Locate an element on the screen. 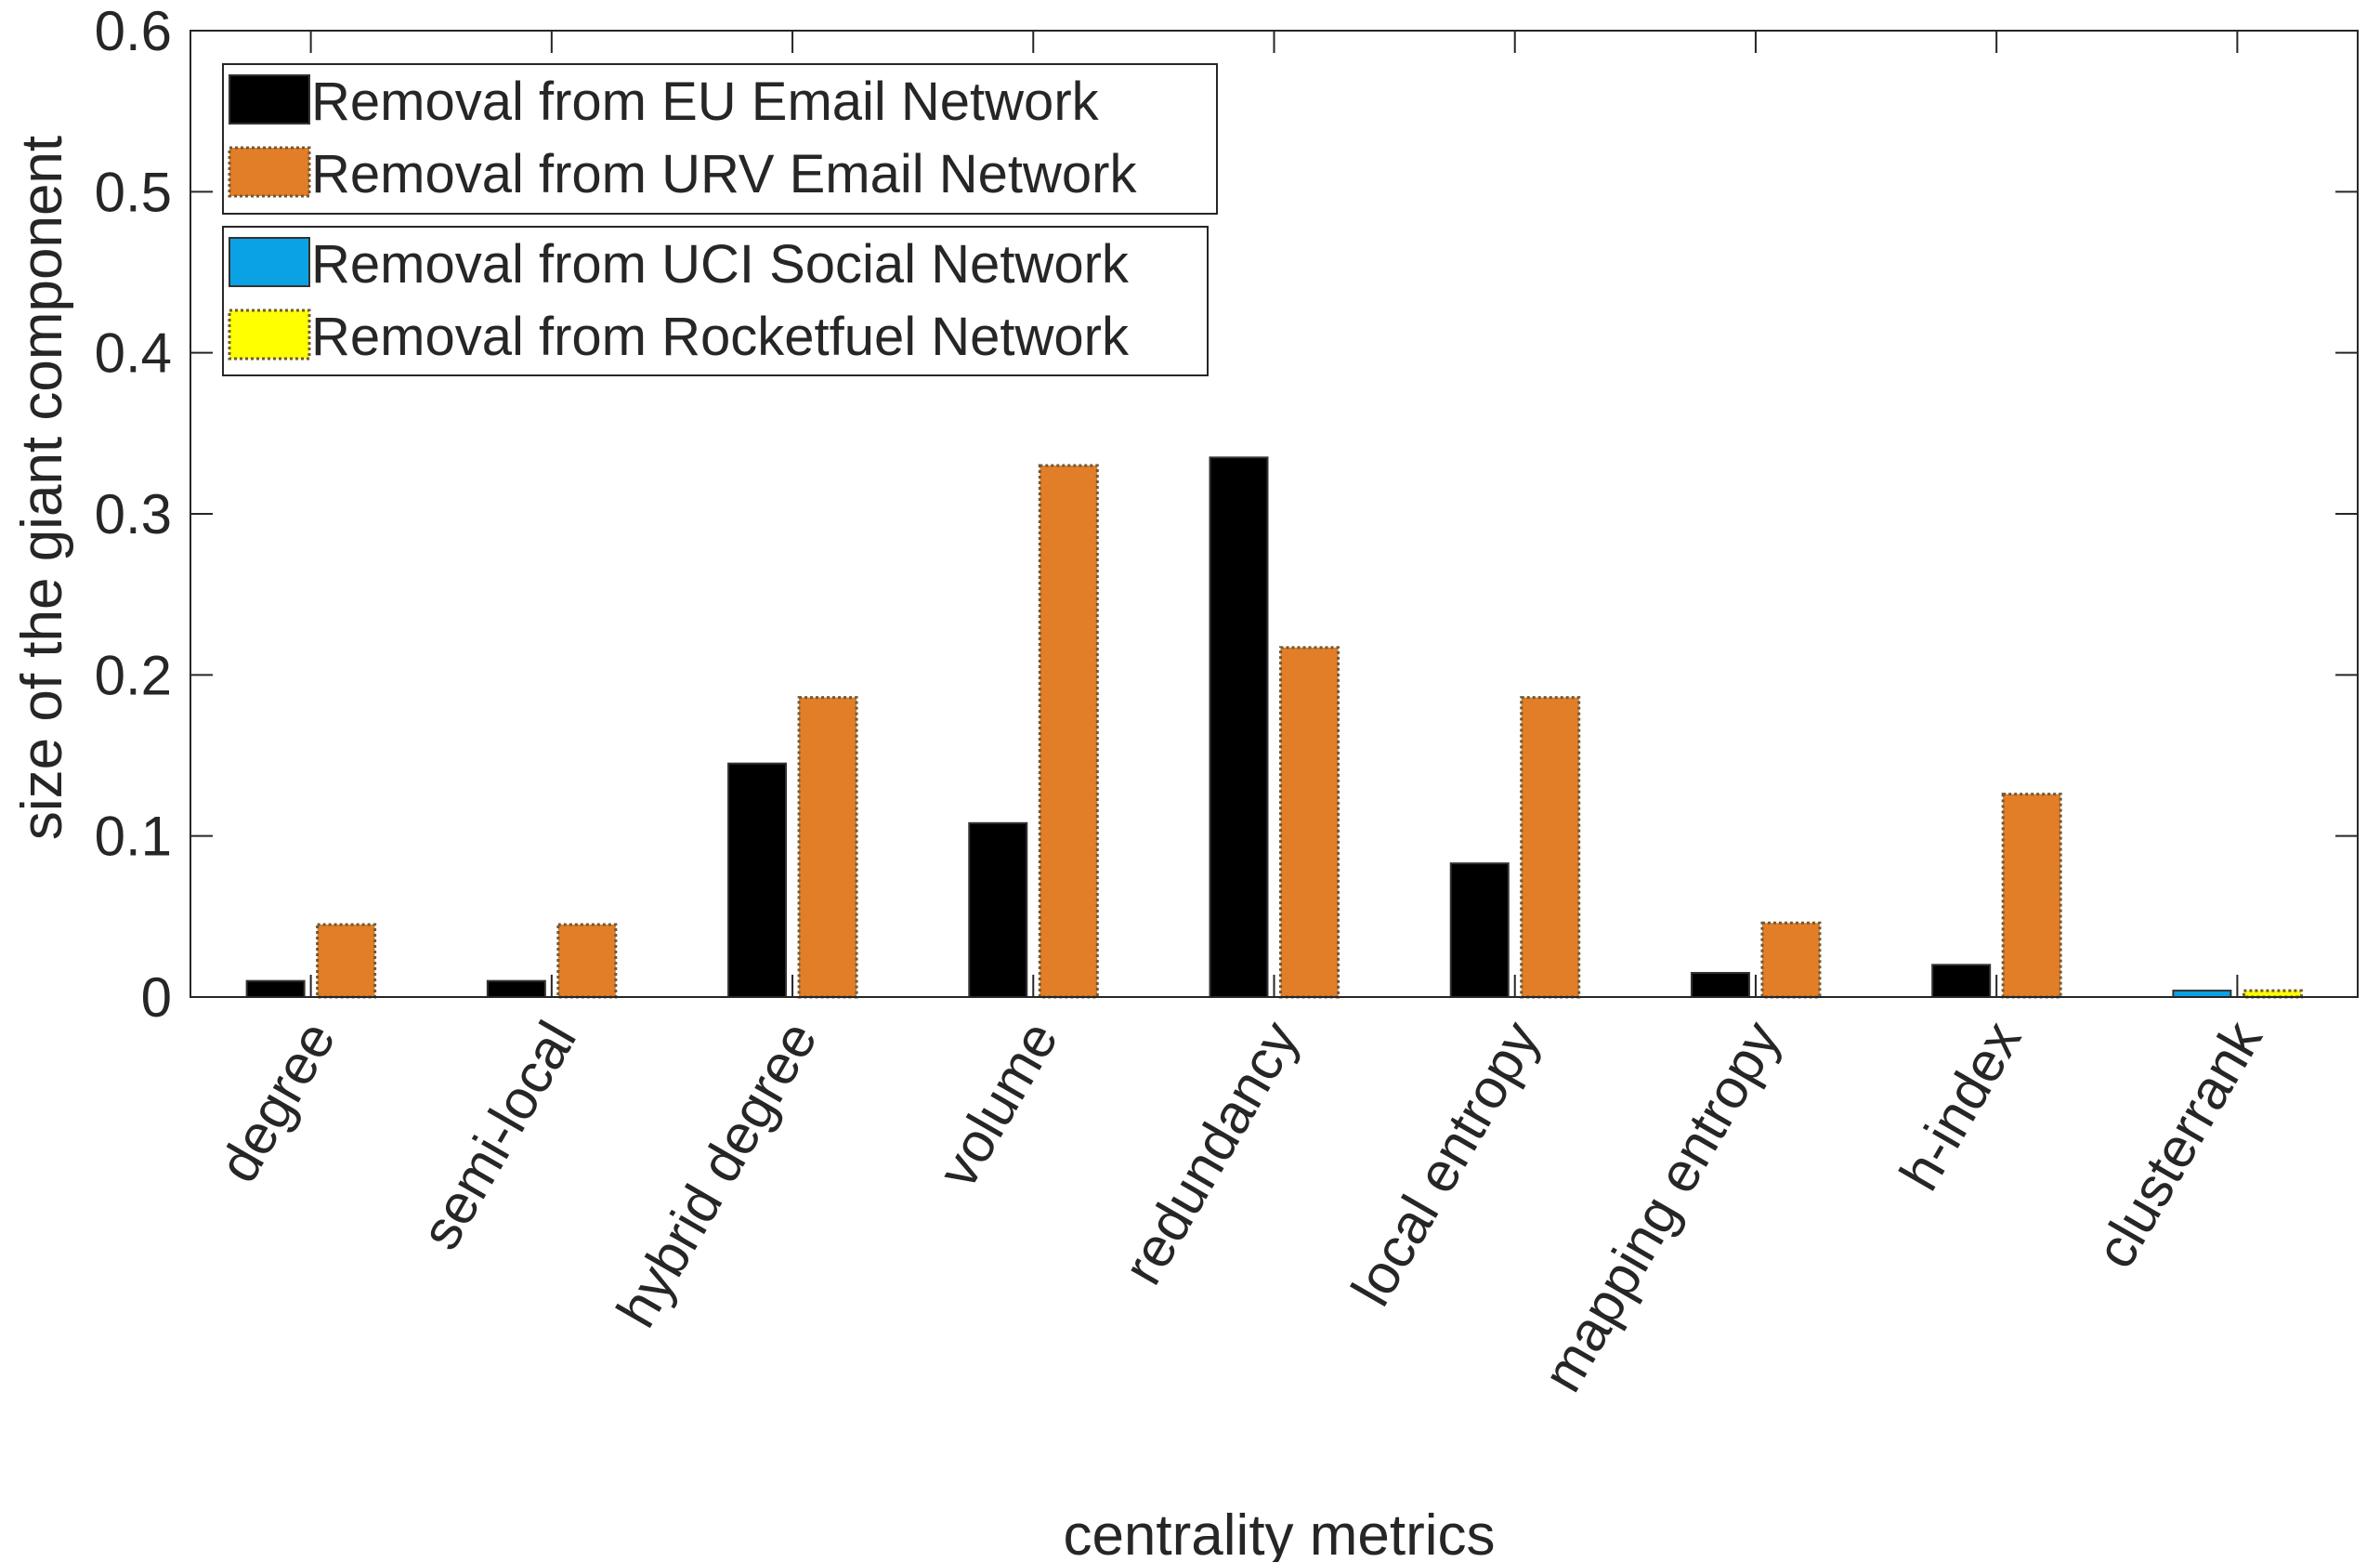 The height and width of the screenshot is (1562, 2380). x-tick-label: h-index is located at coordinates (1960, 1106).